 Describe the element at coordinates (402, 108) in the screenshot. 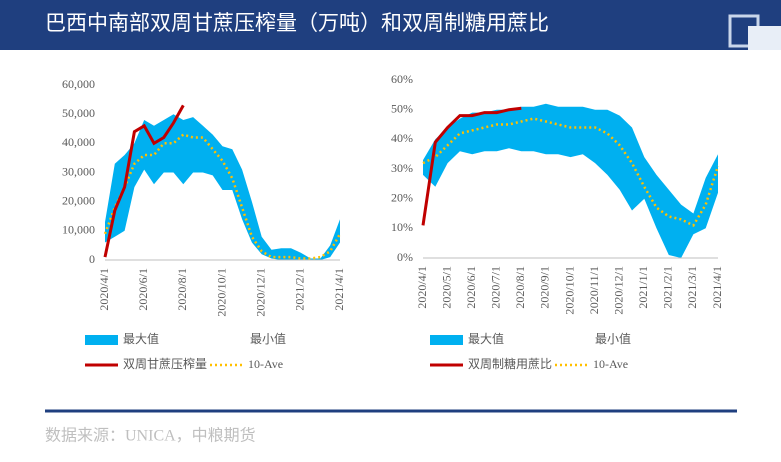

I see `y-tick-label: 50%` at that location.